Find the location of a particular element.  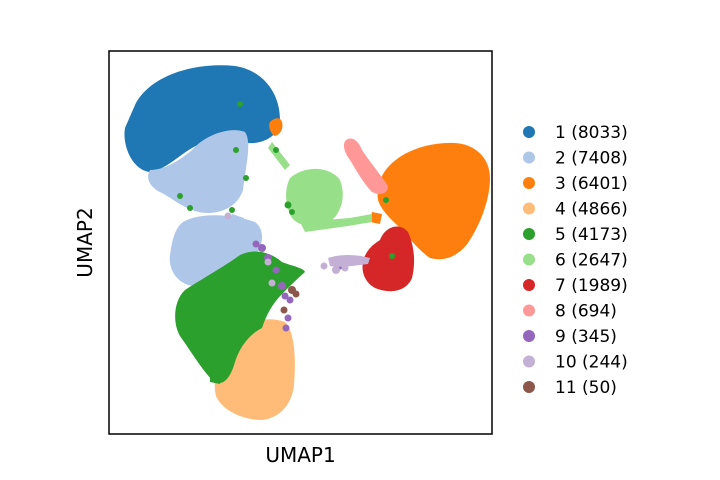

legend-label: 6 (2647) is located at coordinates (591, 261).